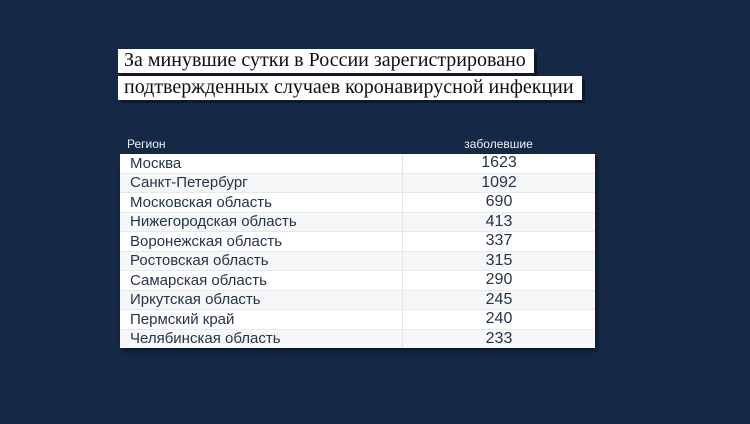 The width and height of the screenshot is (750, 424). Describe the element at coordinates (201, 202) in the screenshot. I see `region-cell: Московская область` at that location.